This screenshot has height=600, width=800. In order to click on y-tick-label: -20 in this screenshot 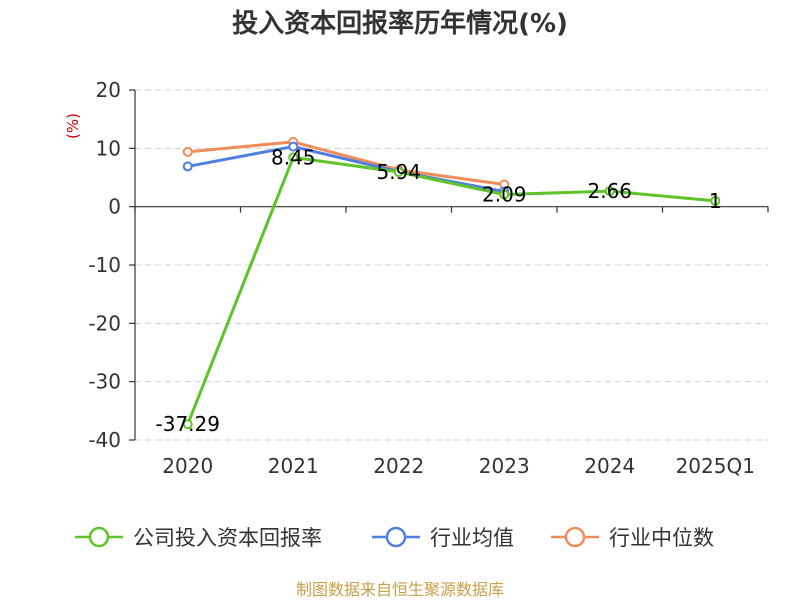, I will do `click(104, 323)`.